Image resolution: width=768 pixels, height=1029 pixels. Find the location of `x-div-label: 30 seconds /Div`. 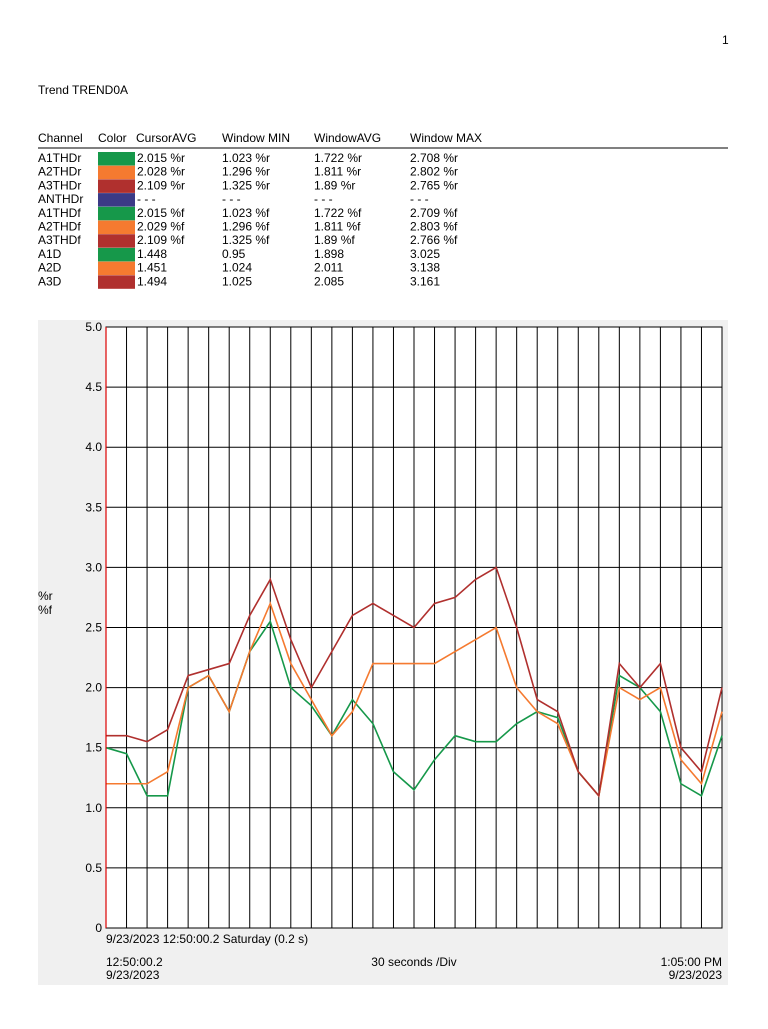

x-div-label: 30 seconds /Div is located at coordinates (413, 962).